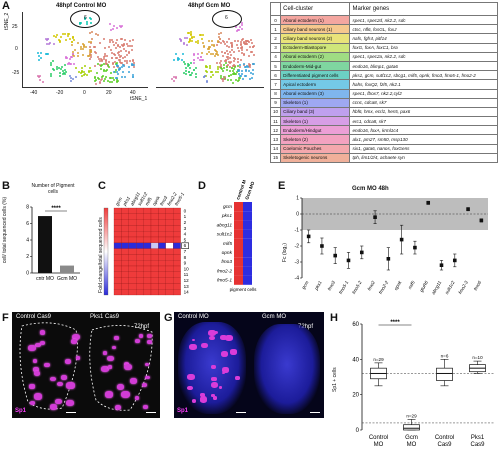 The image size is (500, 462). I want to click on fold-change-gene-label: gcm, so click(305, 285).